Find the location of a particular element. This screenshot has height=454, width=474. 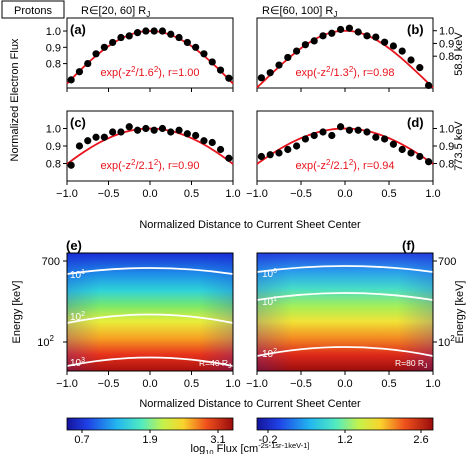

panel-c-letter: (c) is located at coordinates (78, 122).